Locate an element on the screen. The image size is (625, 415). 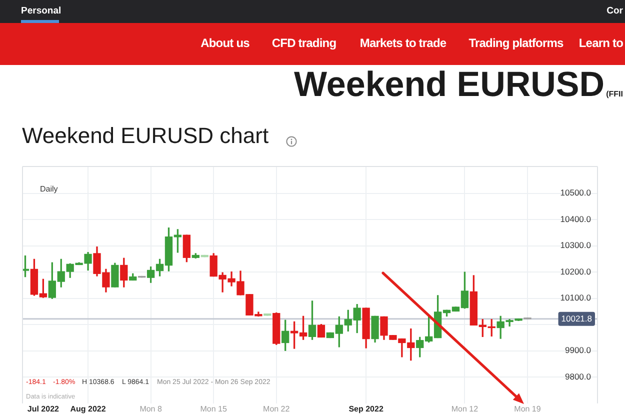
y-tick-label: 10500.0 is located at coordinates (576, 193).